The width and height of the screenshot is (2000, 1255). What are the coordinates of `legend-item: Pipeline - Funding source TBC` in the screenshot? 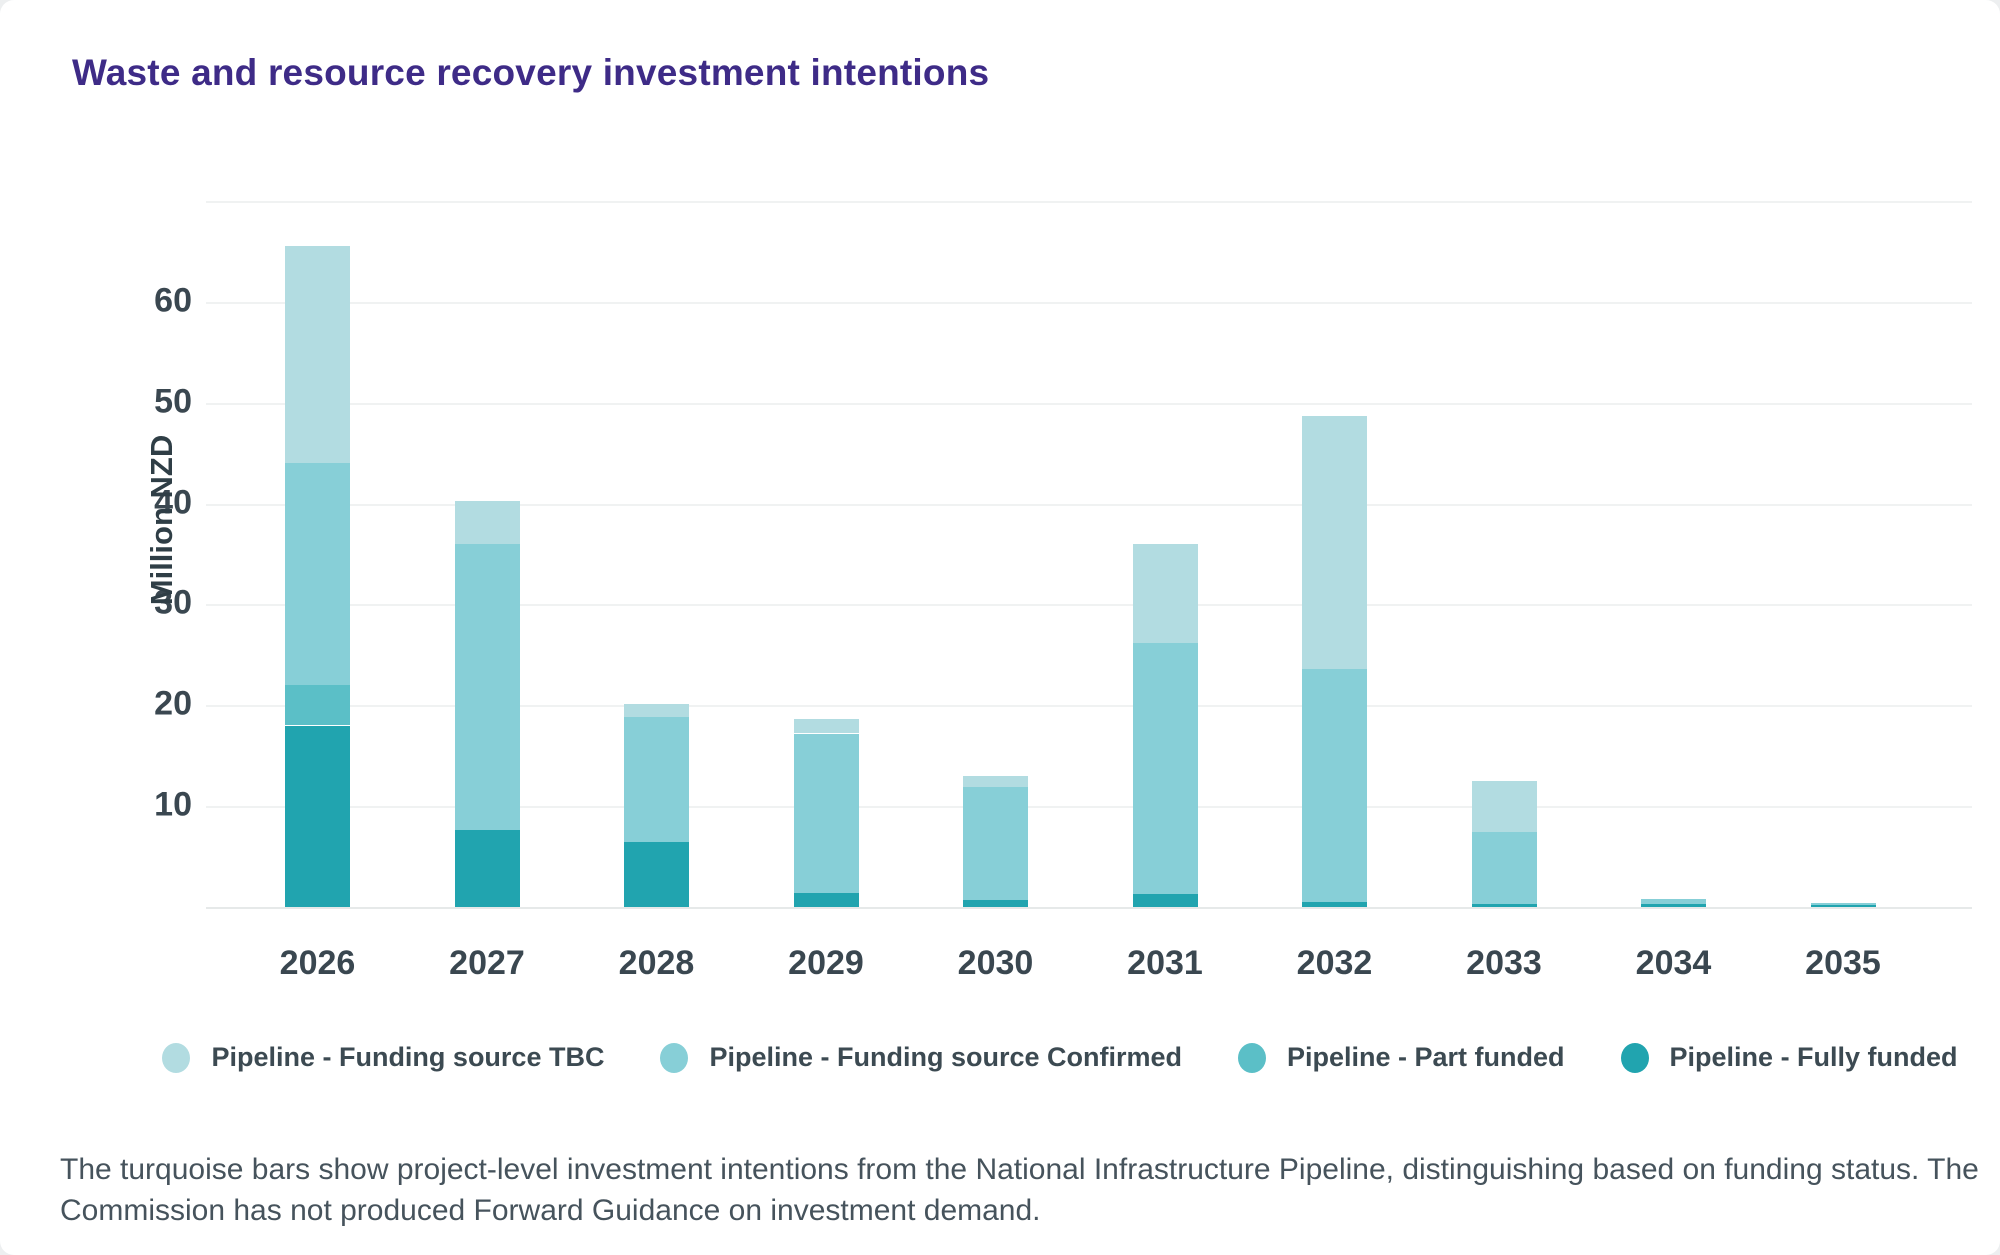 It's located at (383, 1057).